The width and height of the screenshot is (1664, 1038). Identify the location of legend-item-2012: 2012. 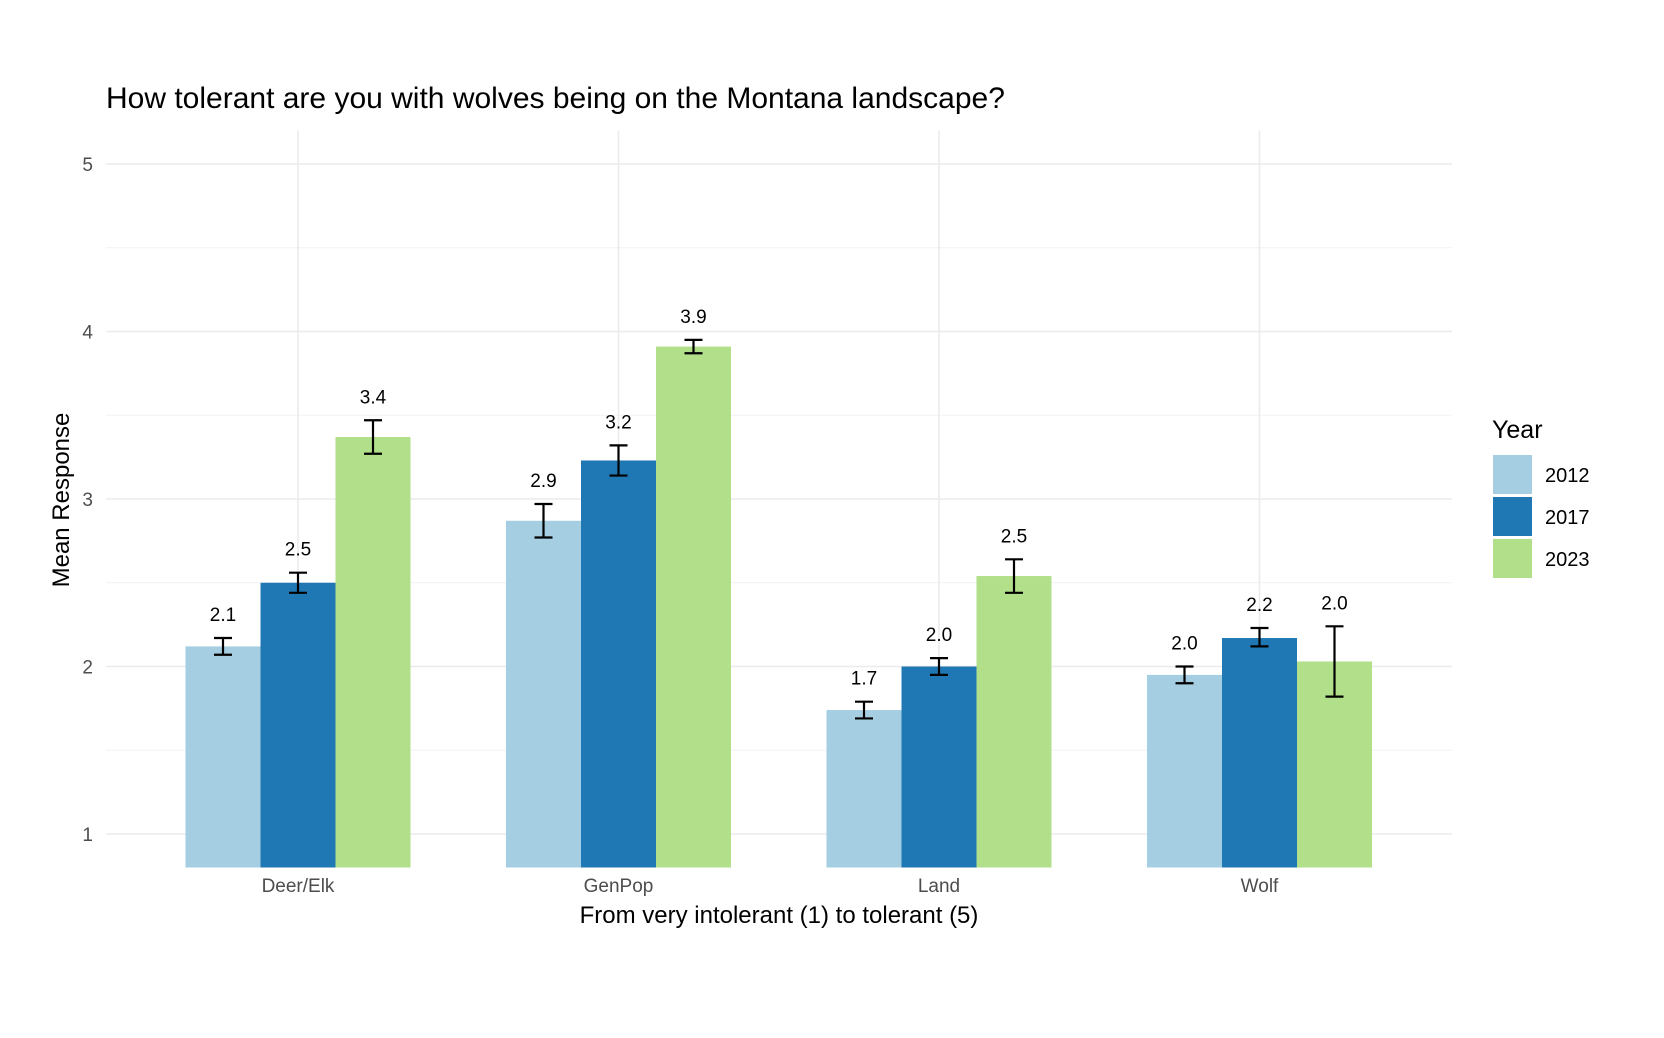
(1541, 474).